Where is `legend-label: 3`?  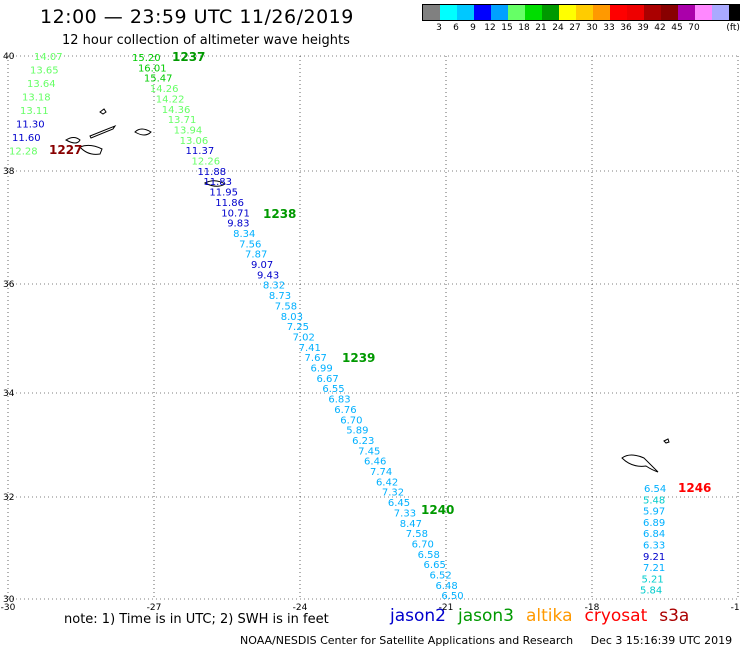 legend-label: 3 is located at coordinates (439, 28).